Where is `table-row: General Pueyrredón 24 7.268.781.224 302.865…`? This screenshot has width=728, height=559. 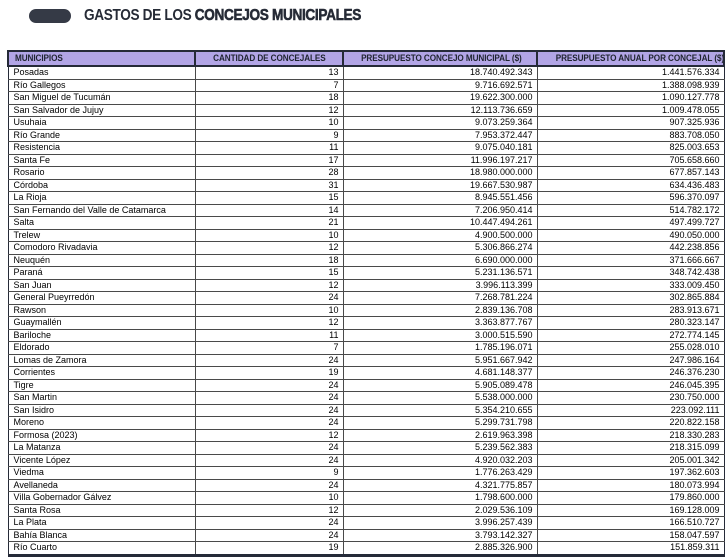
table-row: General Pueyrredón 24 7.268.781.224 302.865… is located at coordinates (366, 298).